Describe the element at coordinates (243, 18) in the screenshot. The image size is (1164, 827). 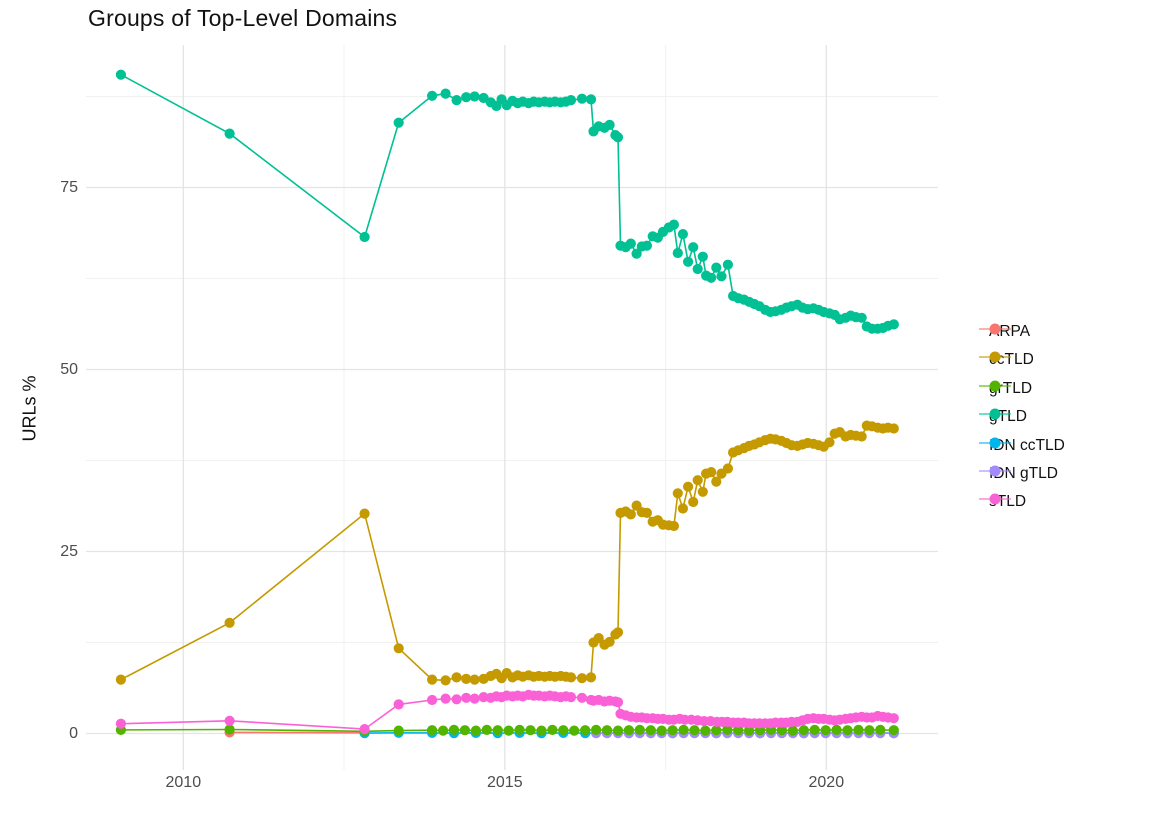
I see `chart-title: Groups of Top-Level Domains` at that location.